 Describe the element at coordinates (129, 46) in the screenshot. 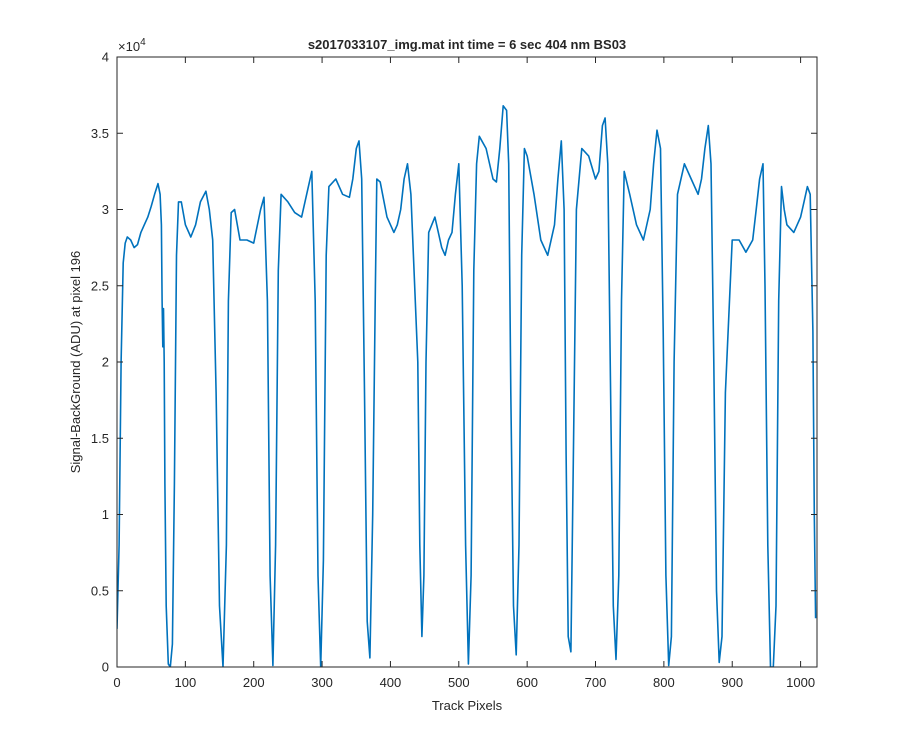

I see `y-exponent-base: ×10` at that location.